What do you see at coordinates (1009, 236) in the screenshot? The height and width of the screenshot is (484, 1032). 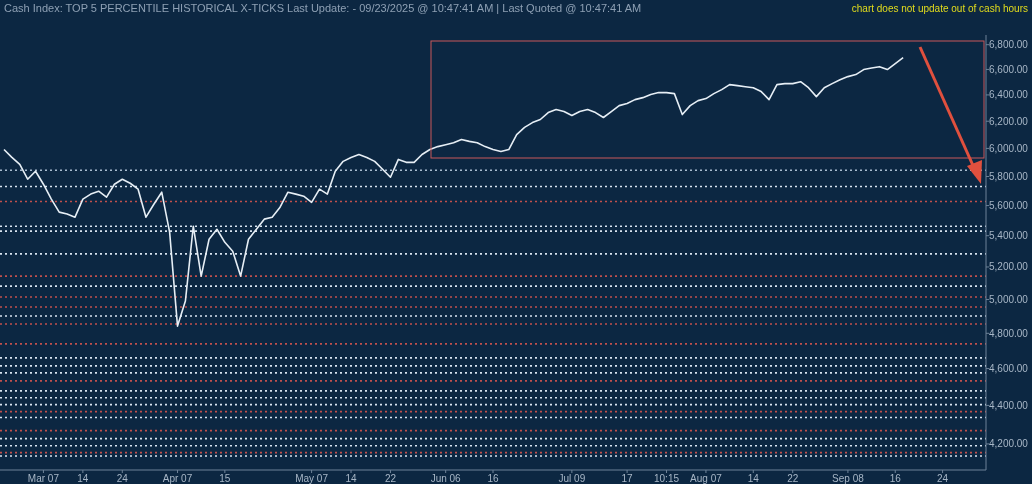 I see `y-tick-label: 5,400.00` at bounding box center [1009, 236].